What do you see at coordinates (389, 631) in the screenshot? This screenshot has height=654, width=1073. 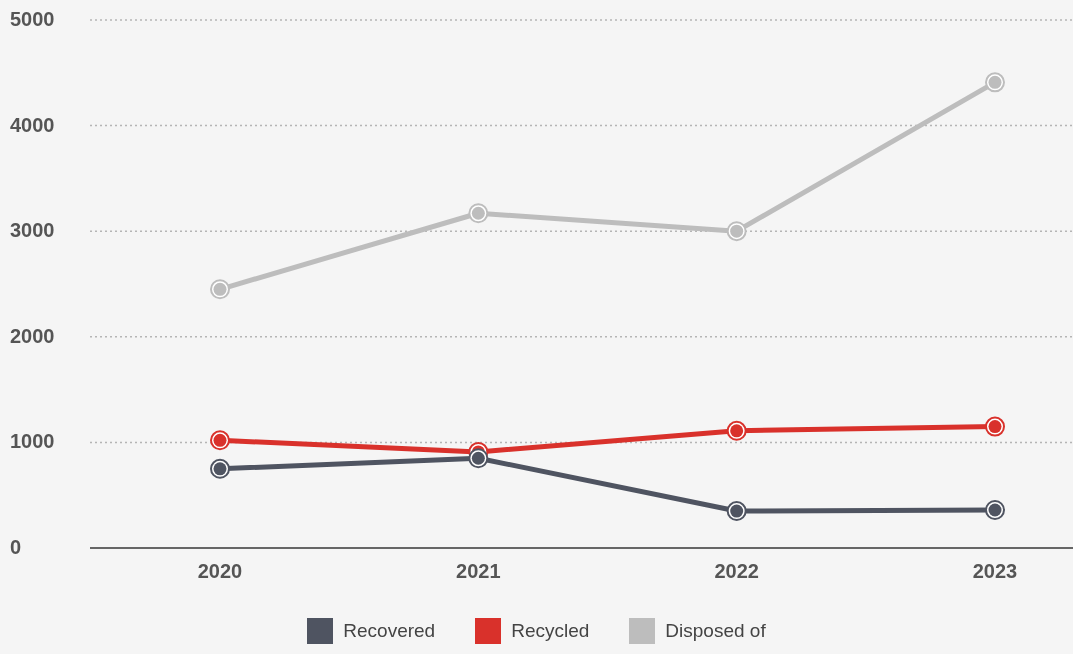 I see `legend-label: Recovered` at bounding box center [389, 631].